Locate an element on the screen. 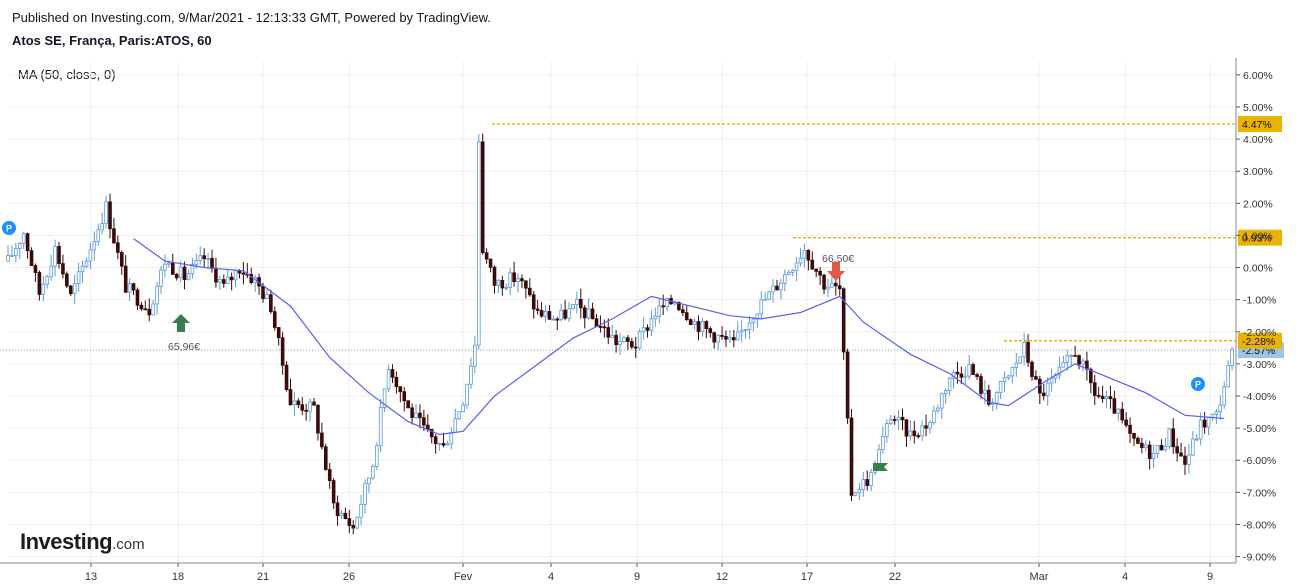 The height and width of the screenshot is (588, 1299). level-badge is located at coordinates (1260, 340).